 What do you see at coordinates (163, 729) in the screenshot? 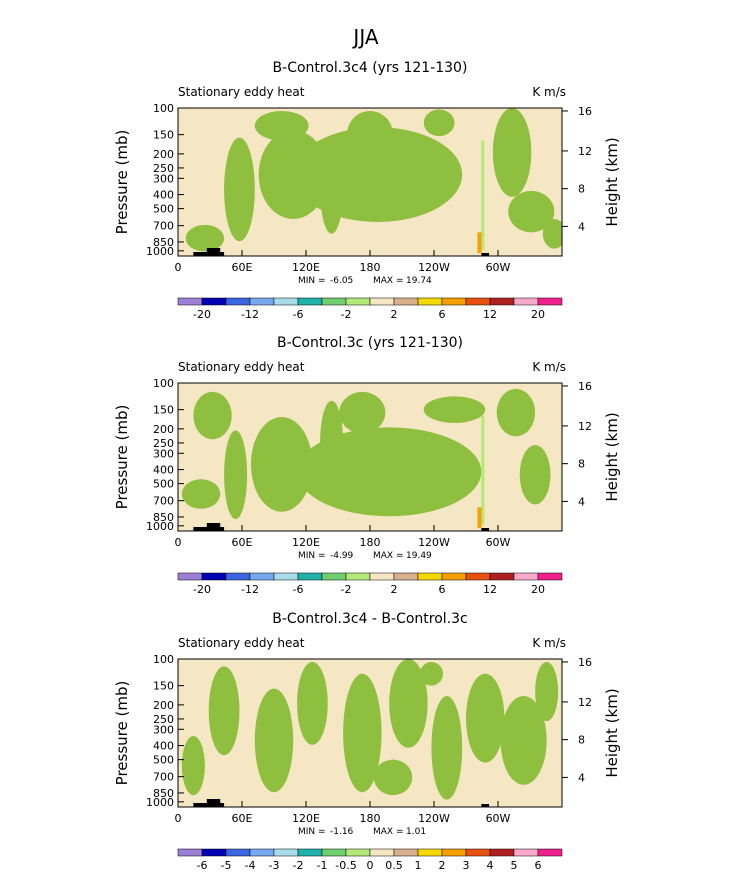
I see `y-tick-label: 300` at bounding box center [163, 729].